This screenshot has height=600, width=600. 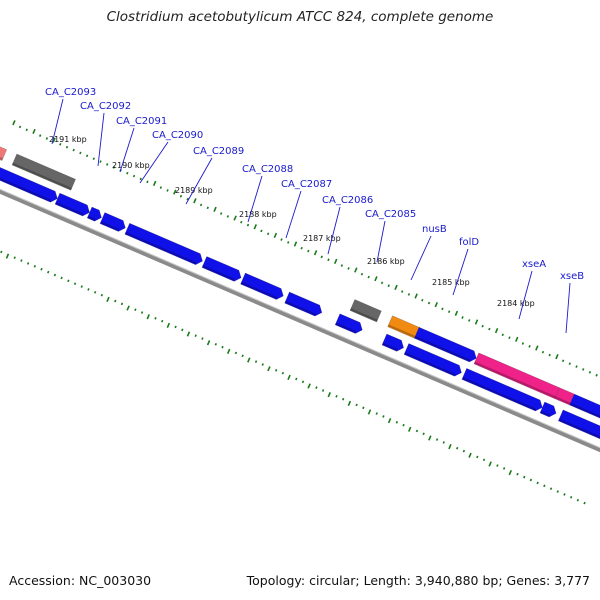 What do you see at coordinates (105, 106) in the screenshot?
I see `gene-label: CA_C2092` at bounding box center [105, 106].